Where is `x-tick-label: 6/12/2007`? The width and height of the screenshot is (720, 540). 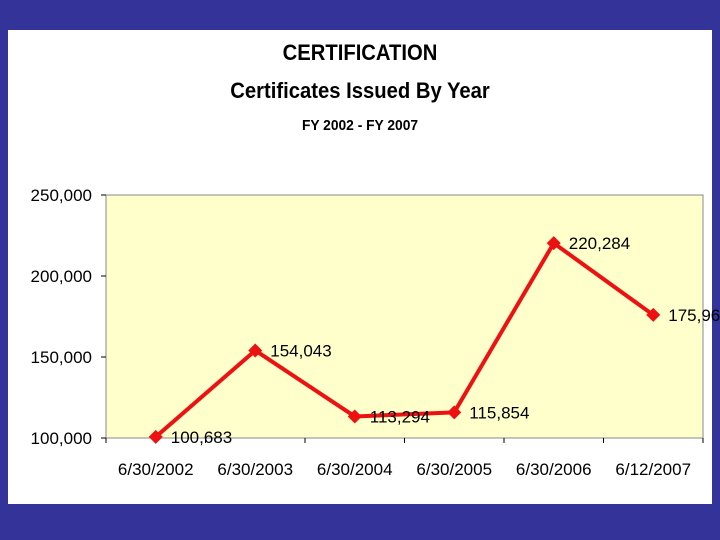 x-tick-label: 6/12/2007 is located at coordinates (653, 469).